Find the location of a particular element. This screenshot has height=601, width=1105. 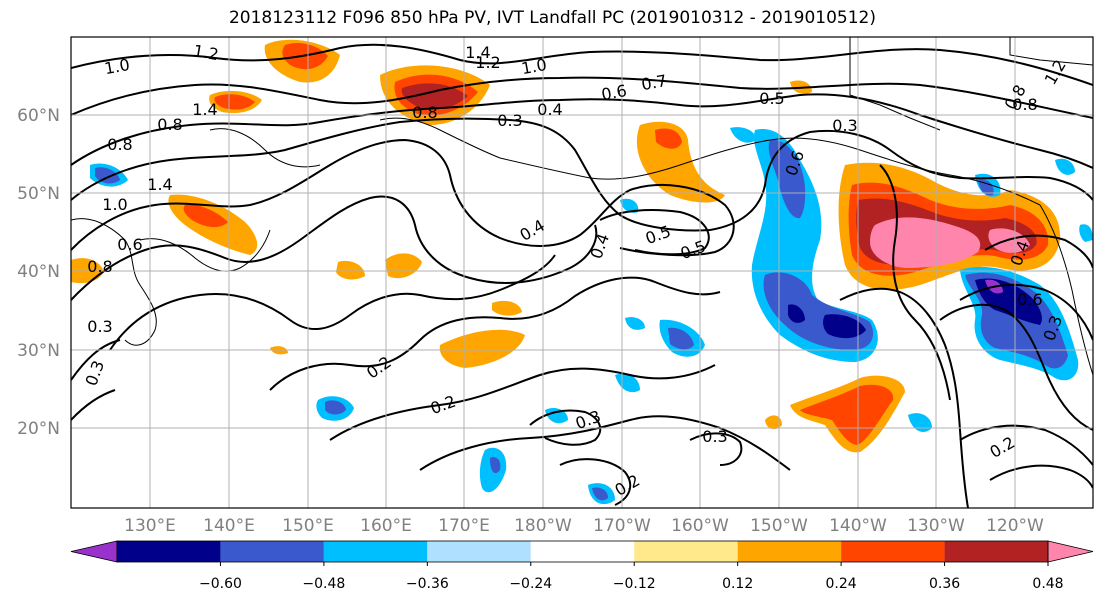

longitude-tick-label: 140°E is located at coordinates (229, 526).